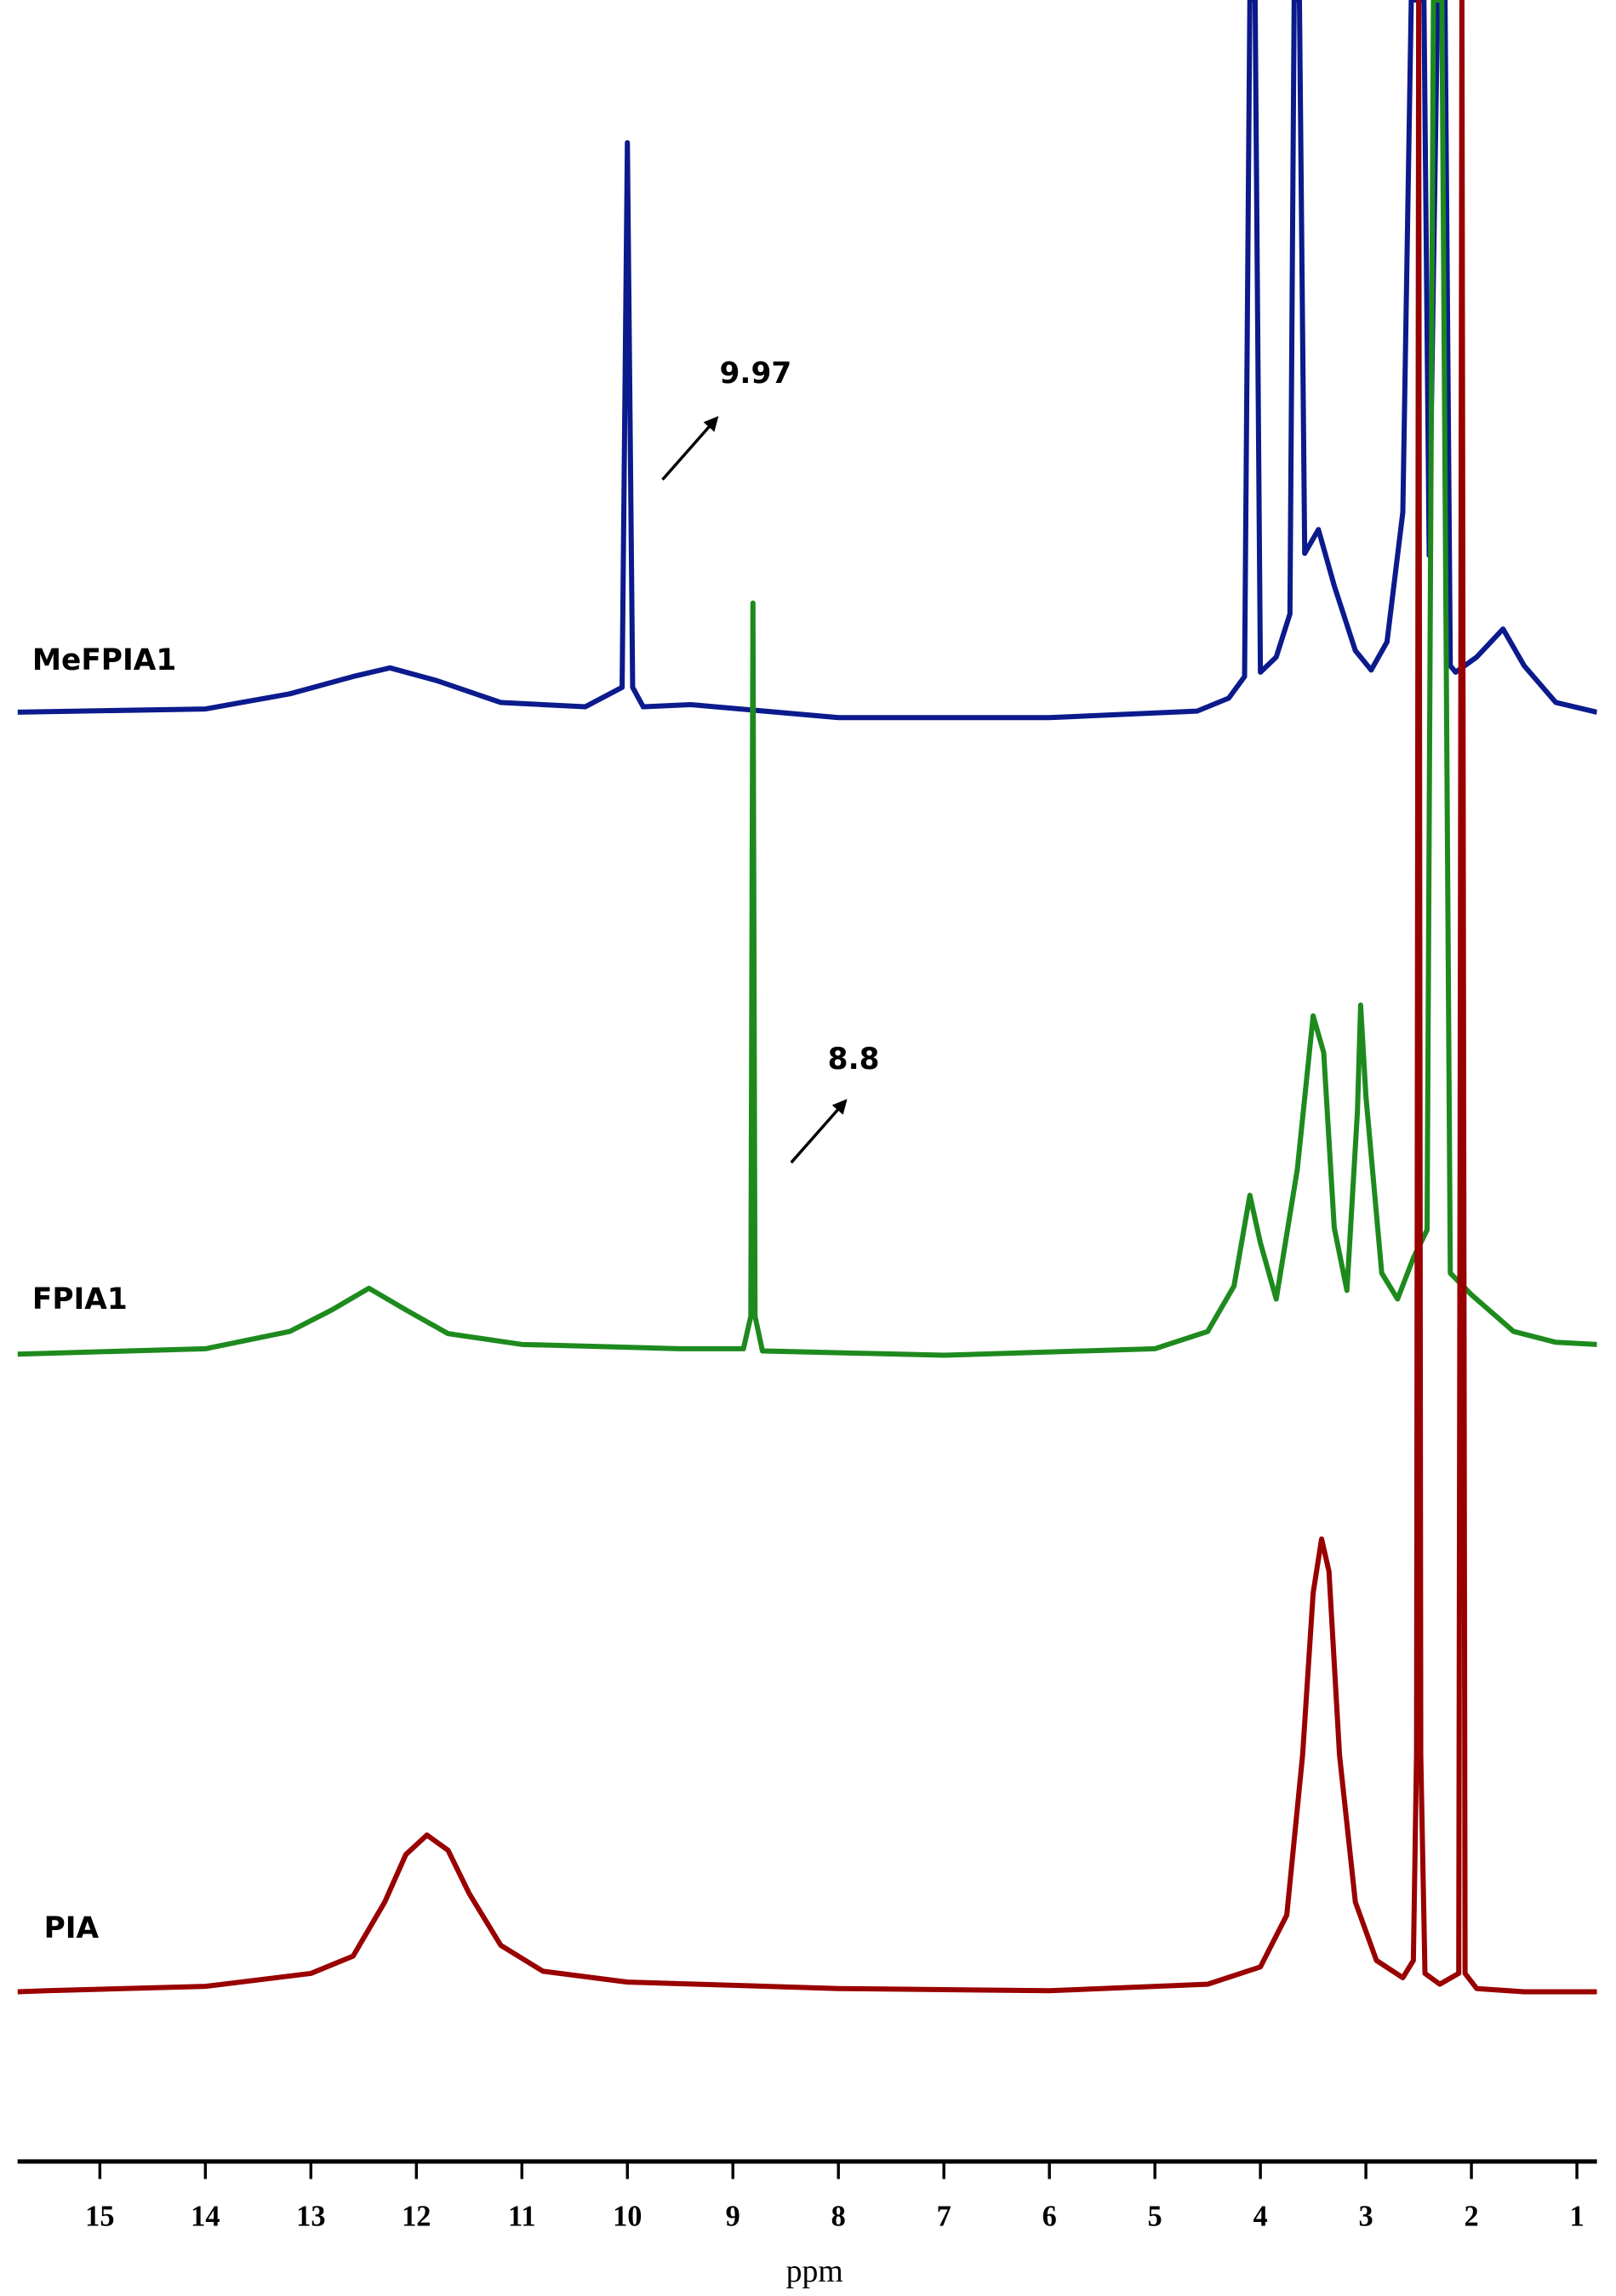 This screenshot has height=2296, width=1616. What do you see at coordinates (1576, 2217) in the screenshot?
I see `x-tick-label: 1` at bounding box center [1576, 2217].